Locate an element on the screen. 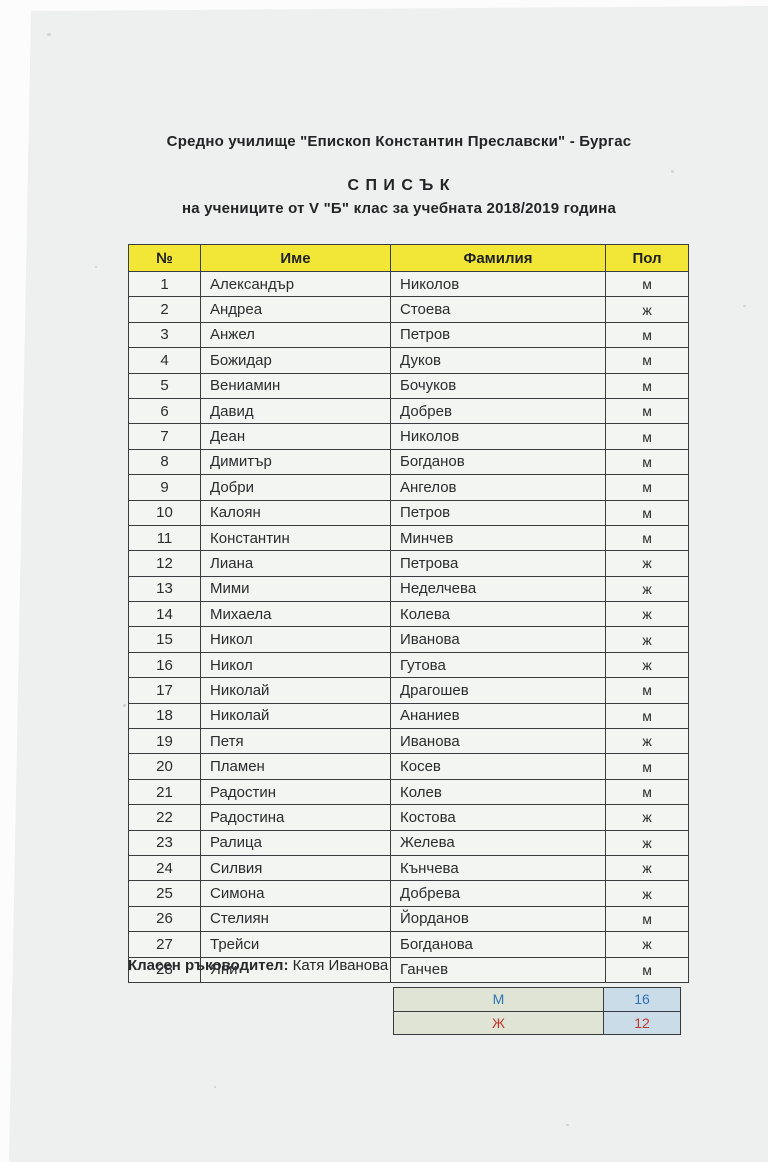 Image resolution: width=768 pixels, height=1162 pixels. student-last-name-cell: Йорданов is located at coordinates (498, 919).